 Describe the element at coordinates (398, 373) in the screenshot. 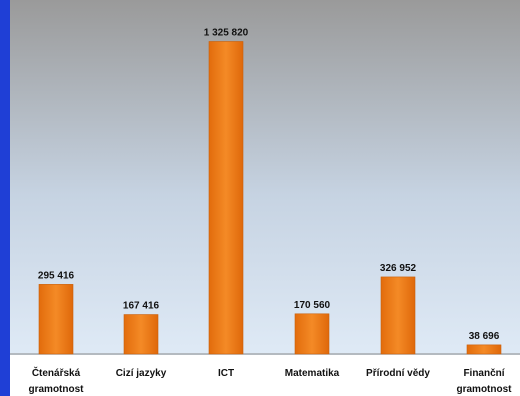

I see `category-label-4: Přírodní vědy` at that location.